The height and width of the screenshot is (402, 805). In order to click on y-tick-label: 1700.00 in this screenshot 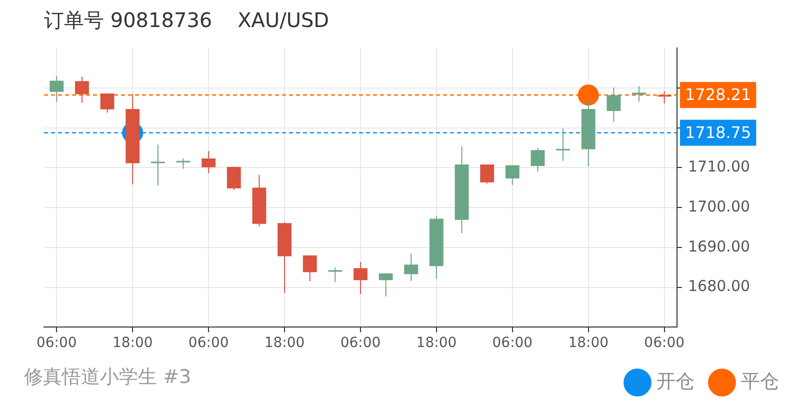, I will do `click(719, 206)`.